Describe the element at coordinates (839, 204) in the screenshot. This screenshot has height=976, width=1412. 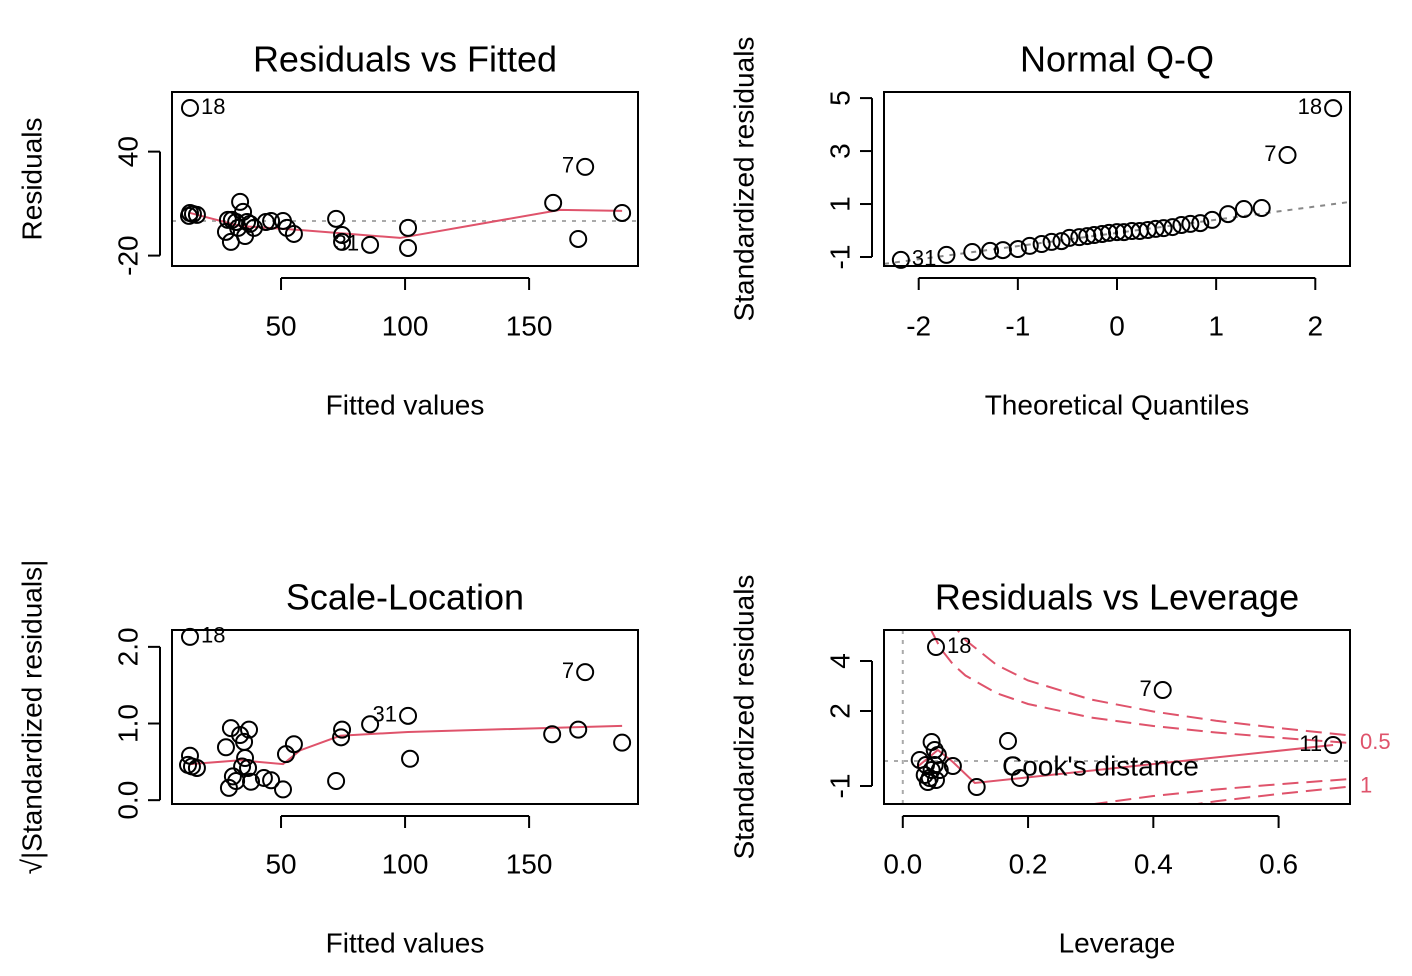
I see `y-tick-label: 1` at that location.